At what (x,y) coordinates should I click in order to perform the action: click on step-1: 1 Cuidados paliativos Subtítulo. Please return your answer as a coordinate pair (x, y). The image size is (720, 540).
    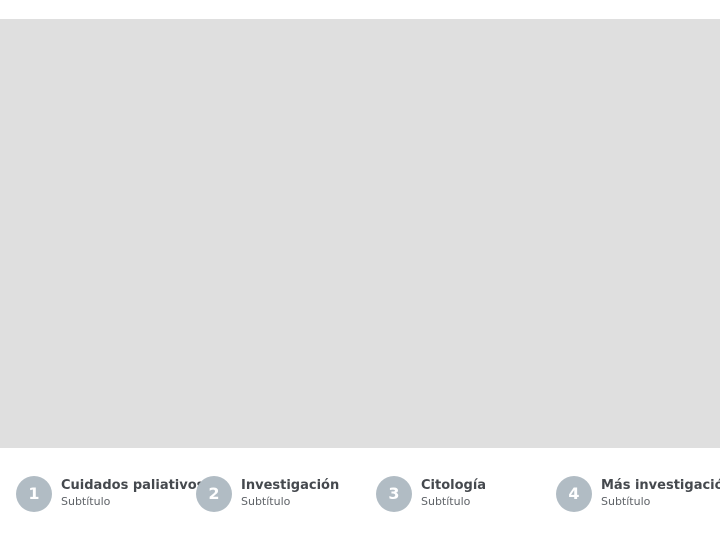
    Looking at the image, I should click on (110, 494).